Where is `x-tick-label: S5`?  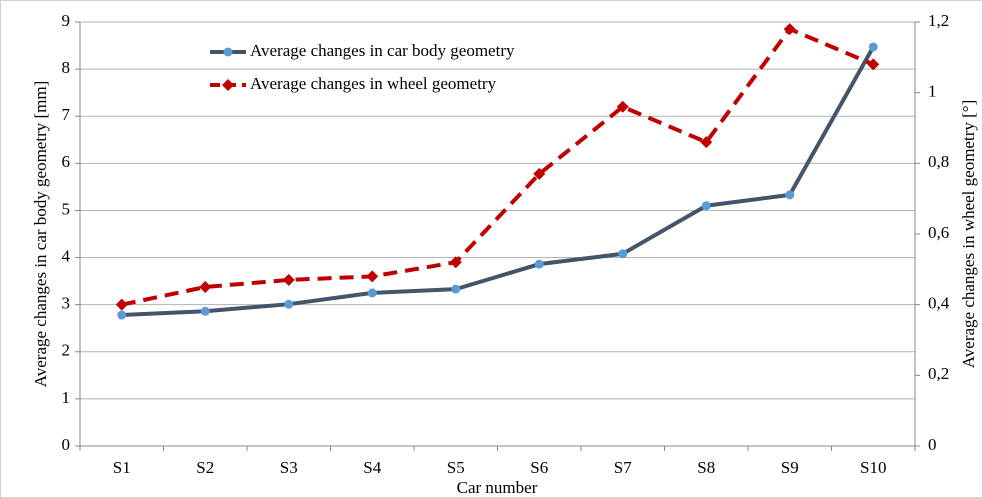 x-tick-label: S5 is located at coordinates (456, 467).